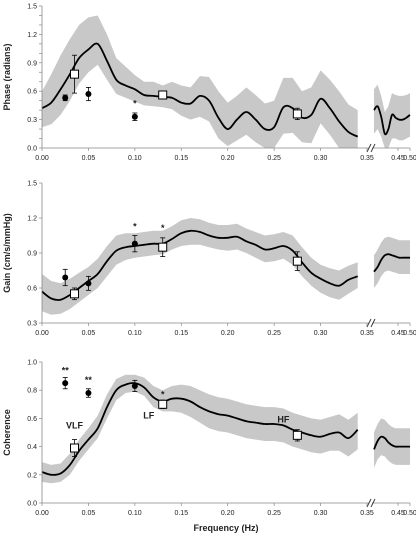 The width and height of the screenshot is (416, 538). What do you see at coordinates (148, 415) in the screenshot?
I see `band-label: LF` at bounding box center [148, 415].